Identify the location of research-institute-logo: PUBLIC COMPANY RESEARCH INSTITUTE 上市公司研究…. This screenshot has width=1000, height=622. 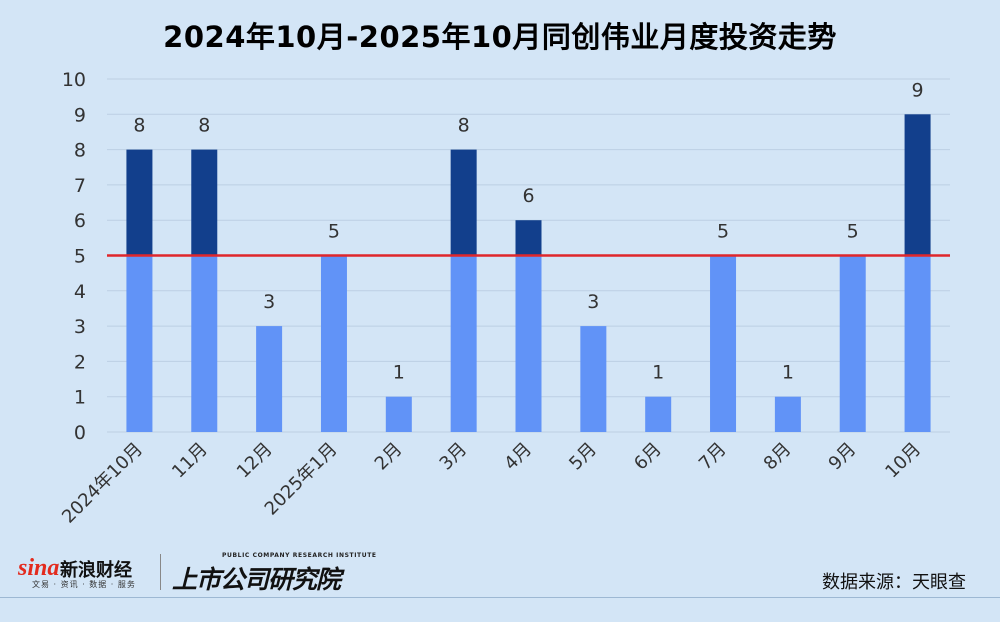
(274, 573).